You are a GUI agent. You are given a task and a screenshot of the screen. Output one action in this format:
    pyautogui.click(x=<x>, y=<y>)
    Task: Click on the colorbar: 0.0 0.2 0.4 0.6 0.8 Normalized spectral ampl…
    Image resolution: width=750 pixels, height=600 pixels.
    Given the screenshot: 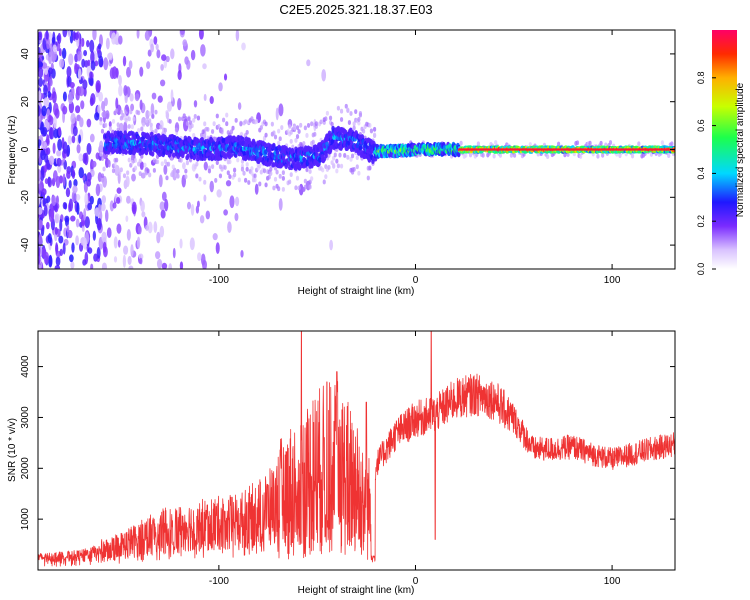 What is the action you would take?
    pyautogui.click(x=721, y=152)
    